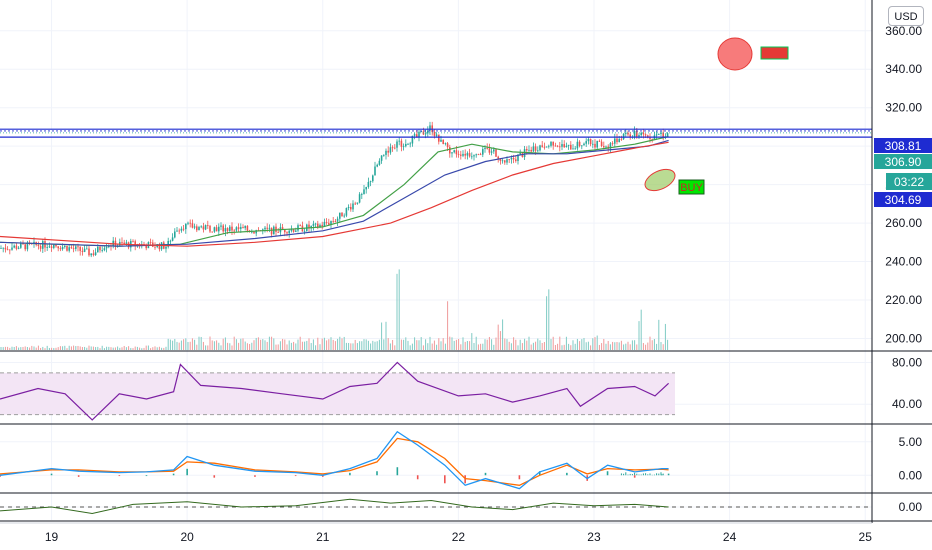 Image resolution: width=932 pixels, height=550 pixels. I want to click on macd-line, so click(334, 460).